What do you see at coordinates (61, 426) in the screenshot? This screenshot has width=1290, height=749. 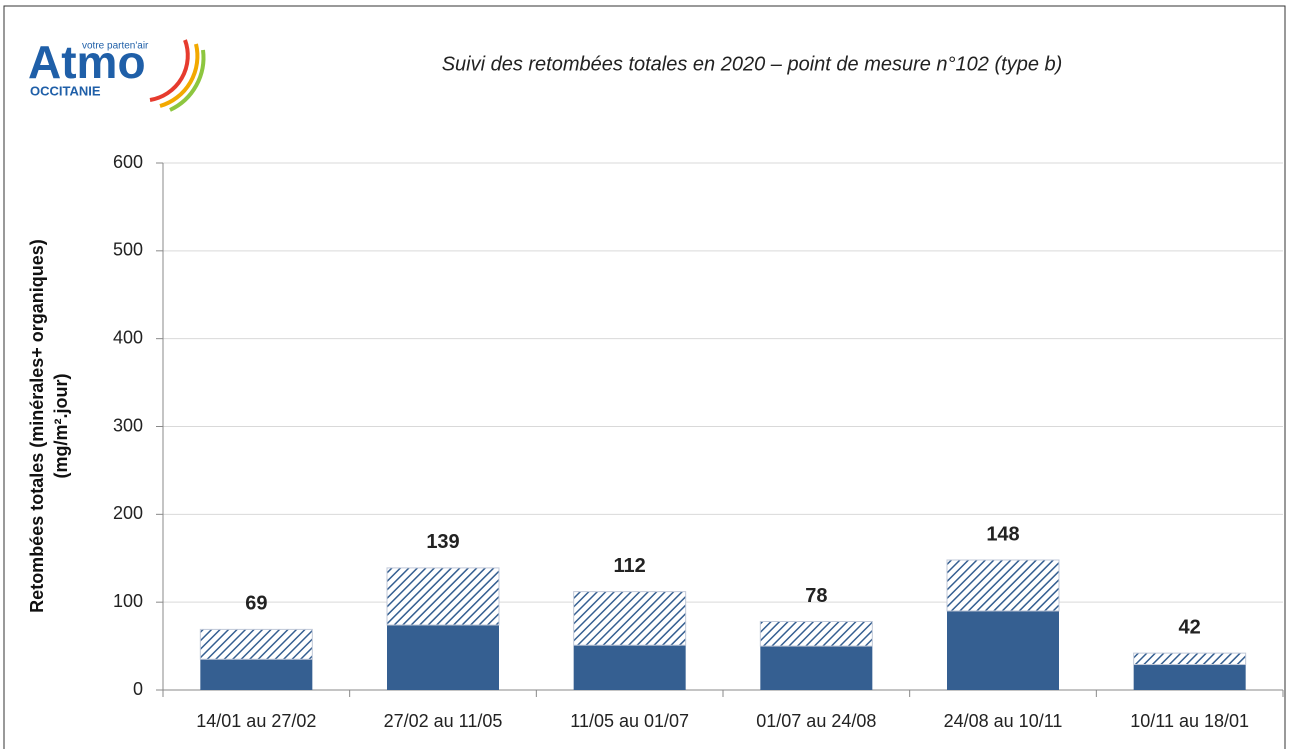 I see `y-axis-label: (mg/m².jour)` at bounding box center [61, 426].